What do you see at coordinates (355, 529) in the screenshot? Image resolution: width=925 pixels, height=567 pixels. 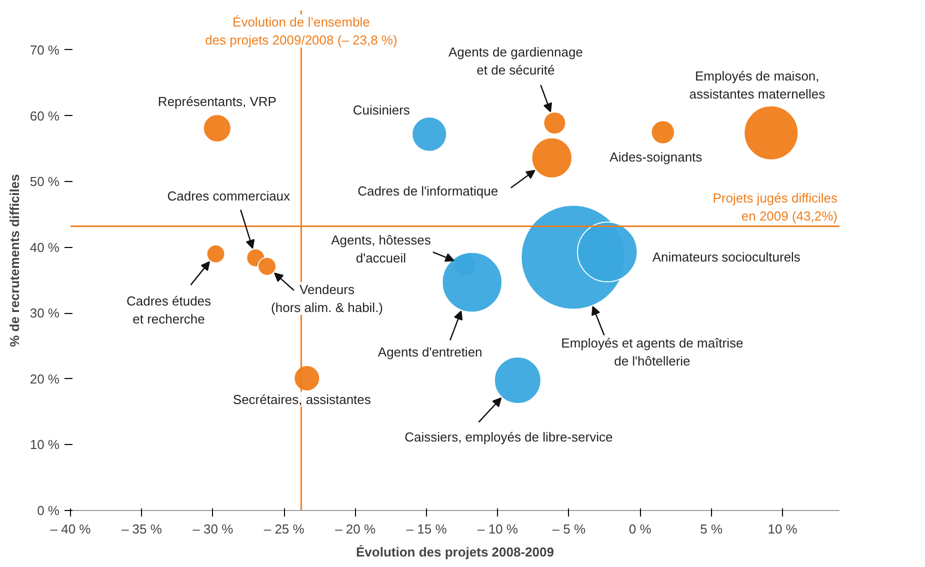 I see `x-tick-label: – 20 %` at bounding box center [355, 529].